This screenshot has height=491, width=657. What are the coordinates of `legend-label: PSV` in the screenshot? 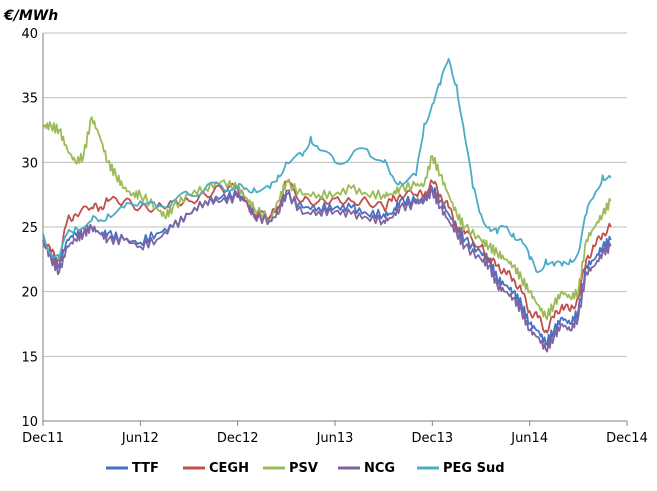 It's located at (303, 468).